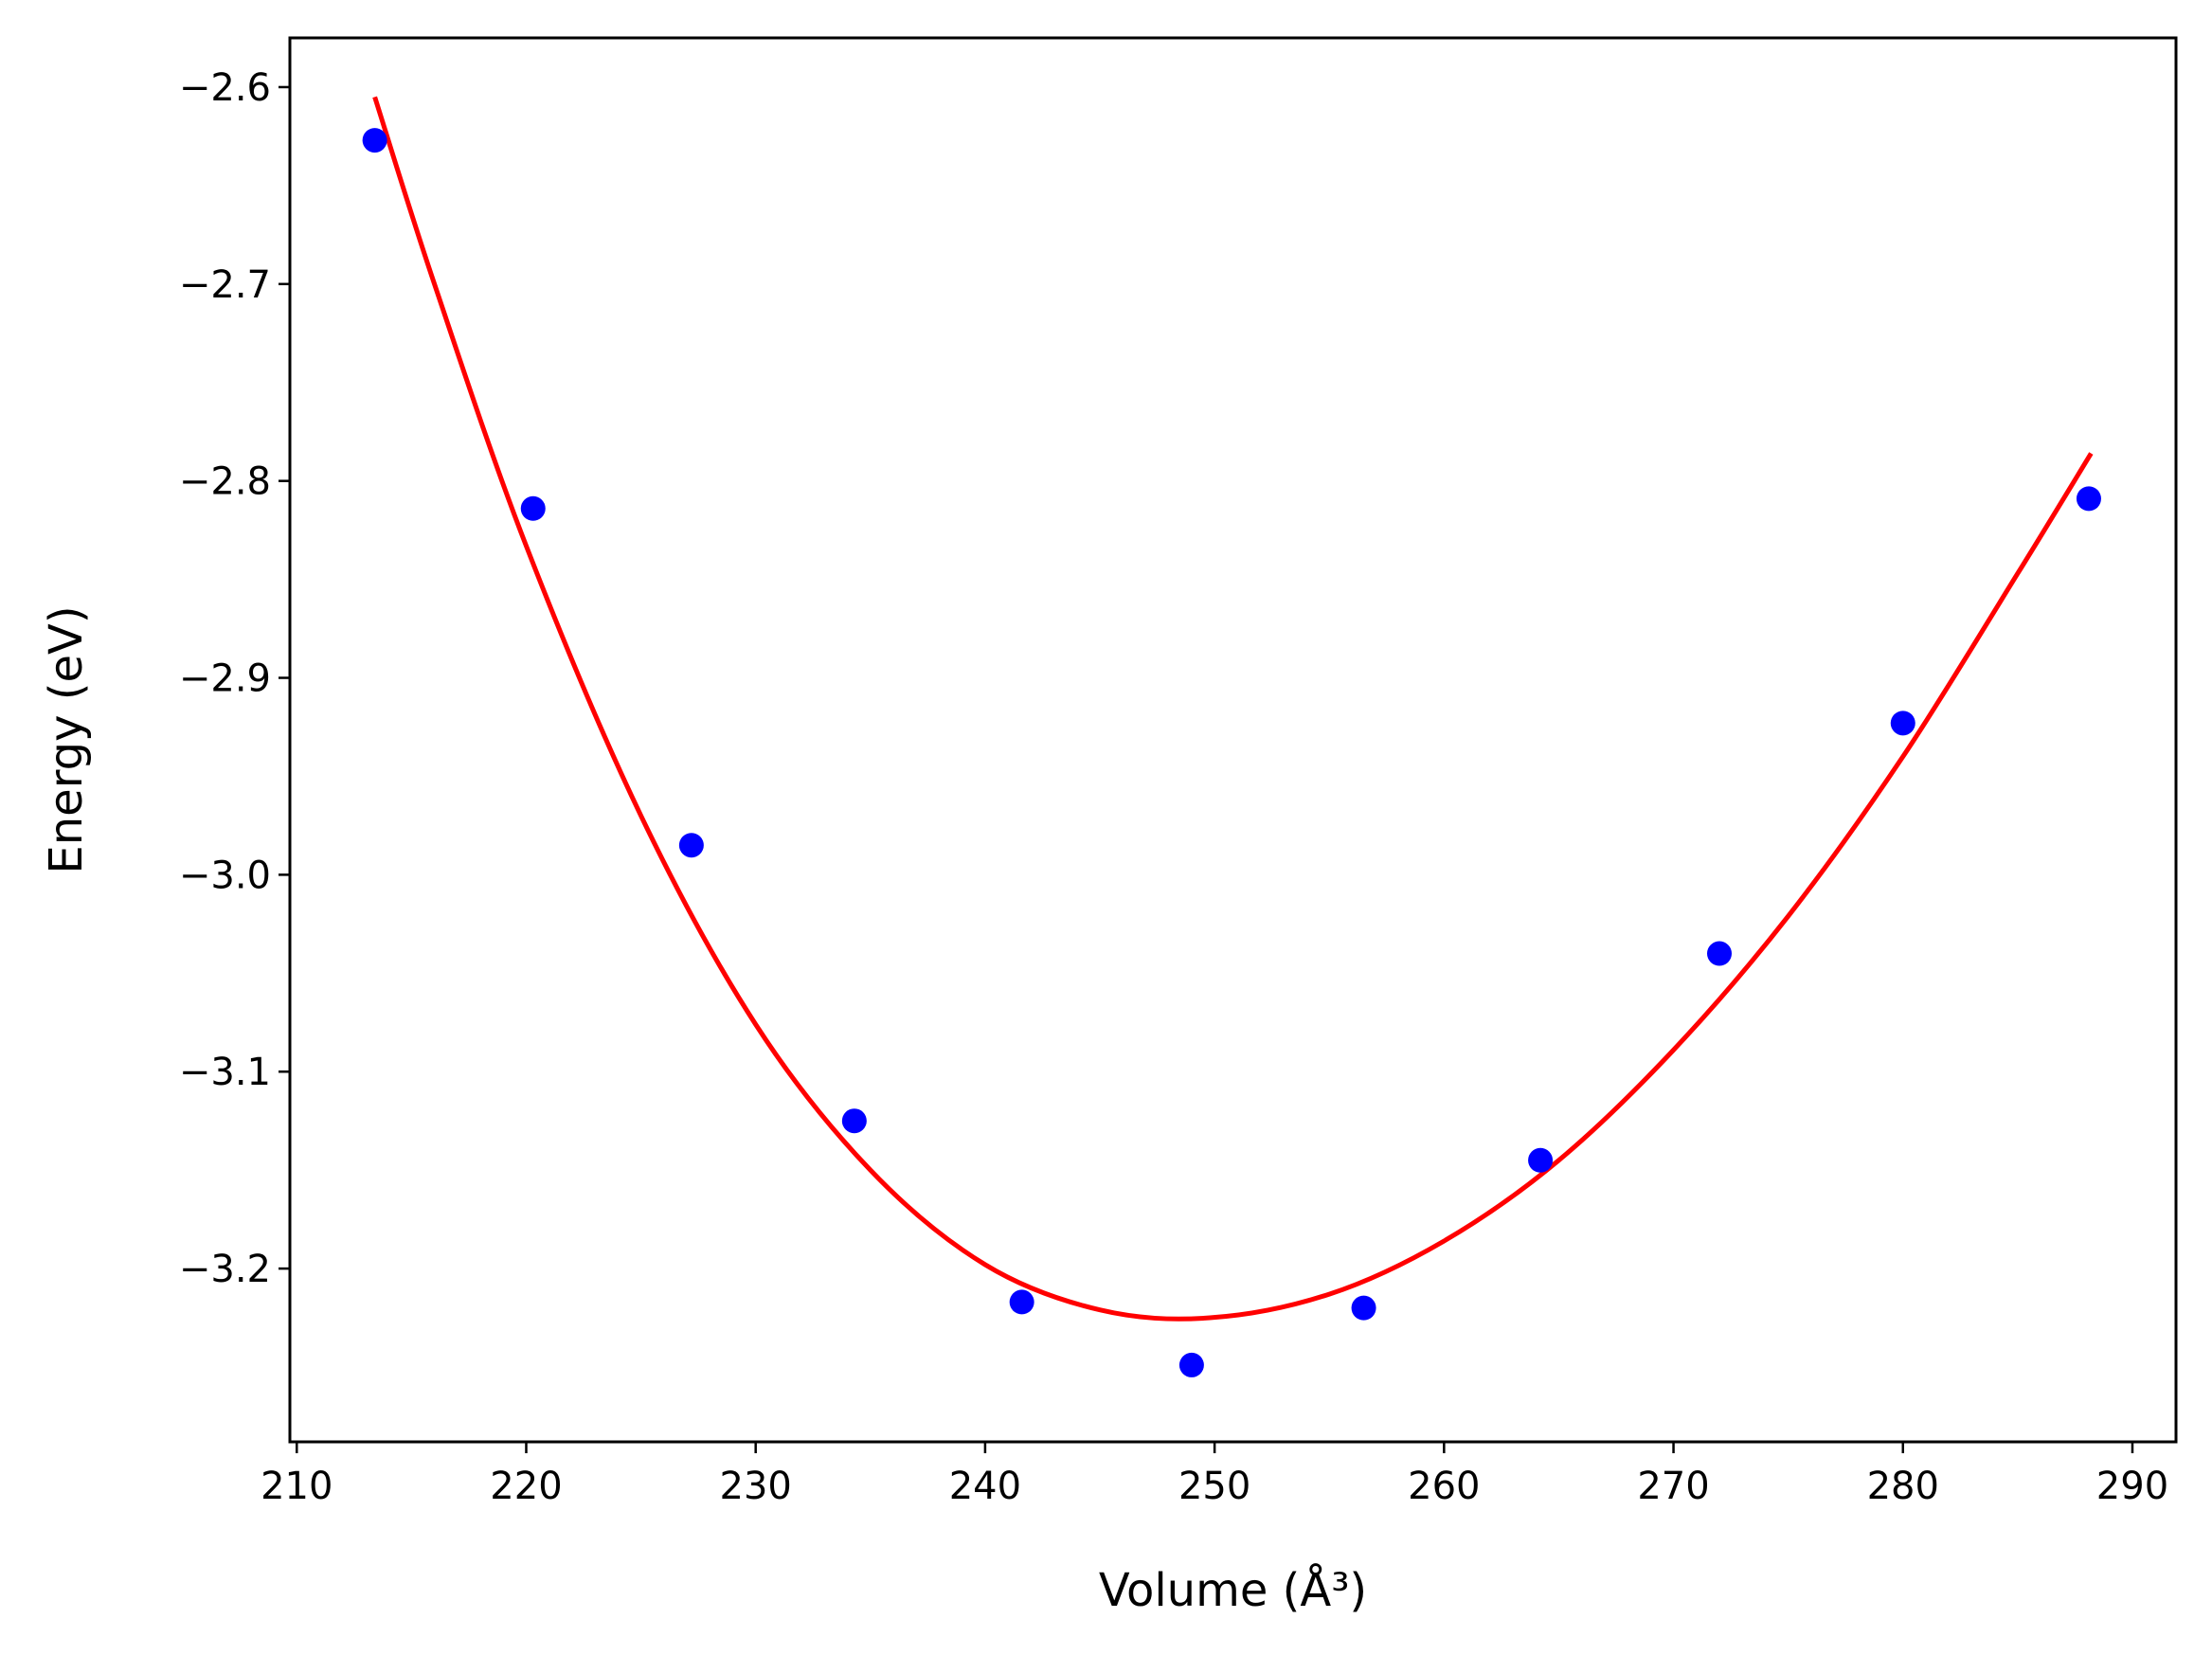 The width and height of the screenshot is (2212, 1655). What do you see at coordinates (1444, 1486) in the screenshot?
I see `x-tick-label: 260` at bounding box center [1444, 1486].